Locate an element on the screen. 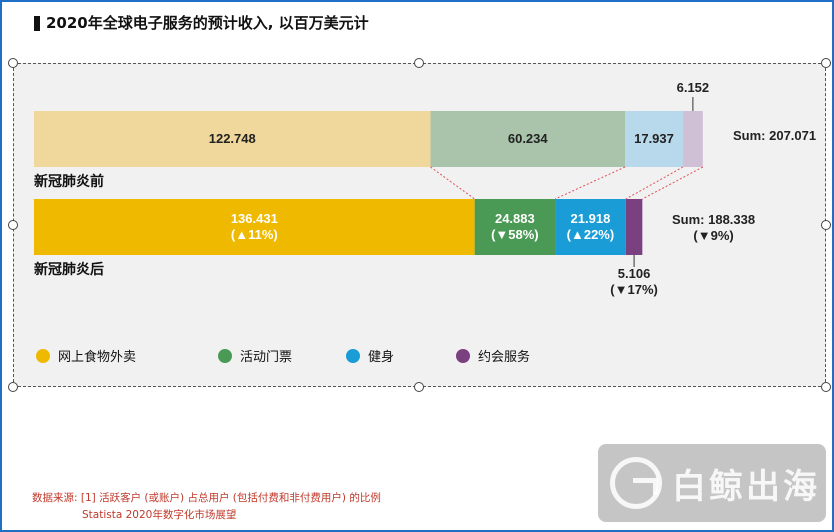 Image resolution: width=834 pixels, height=532 pixels. value-label-fitness-before: 17.937 is located at coordinates (654, 139).